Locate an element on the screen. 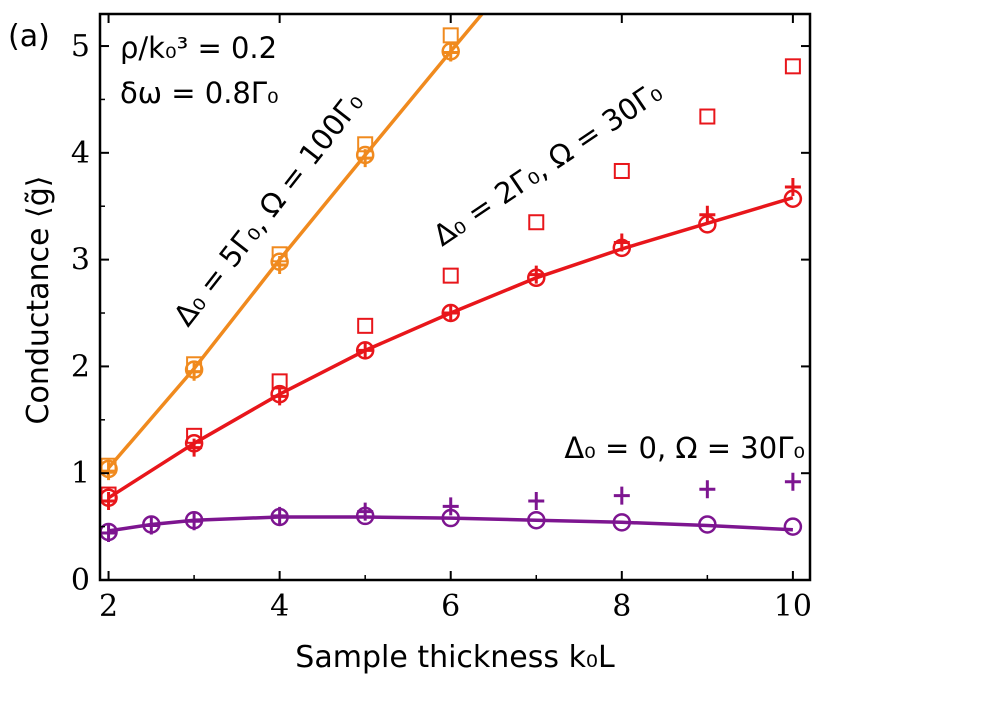  density-annotation: ρ/k₀³ = 0.2 is located at coordinates (198, 48).